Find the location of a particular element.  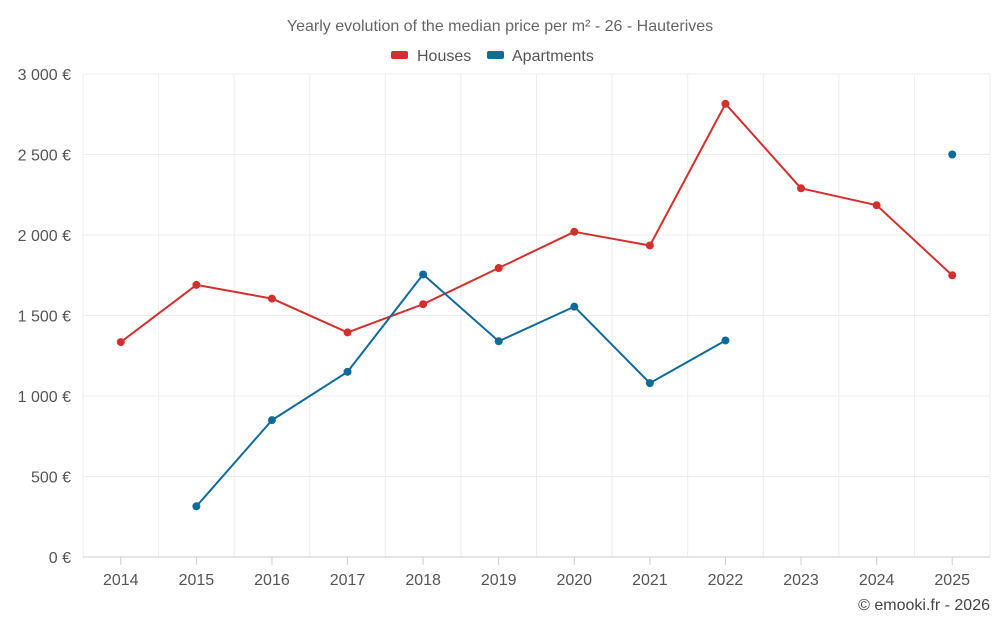

data-point-houses-2021 is located at coordinates (649, 245).